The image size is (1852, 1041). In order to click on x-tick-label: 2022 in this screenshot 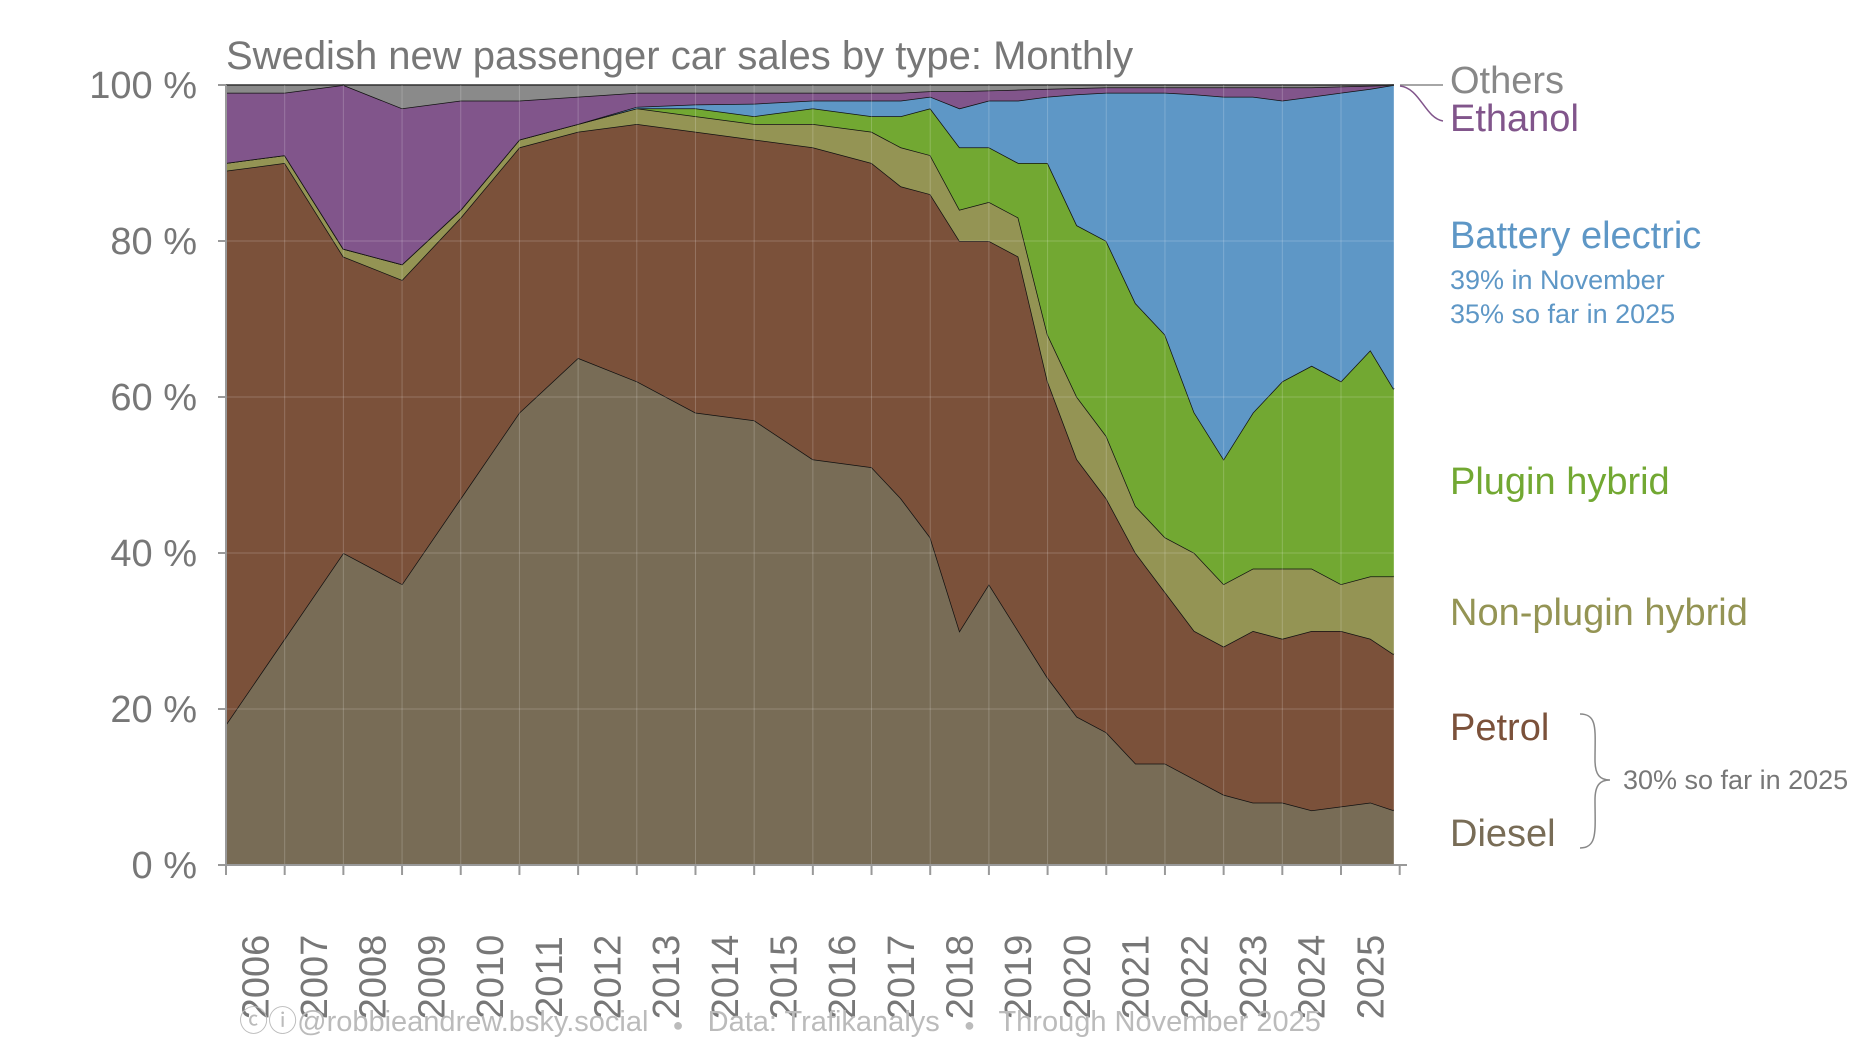, I will do `click(1195, 977)`.